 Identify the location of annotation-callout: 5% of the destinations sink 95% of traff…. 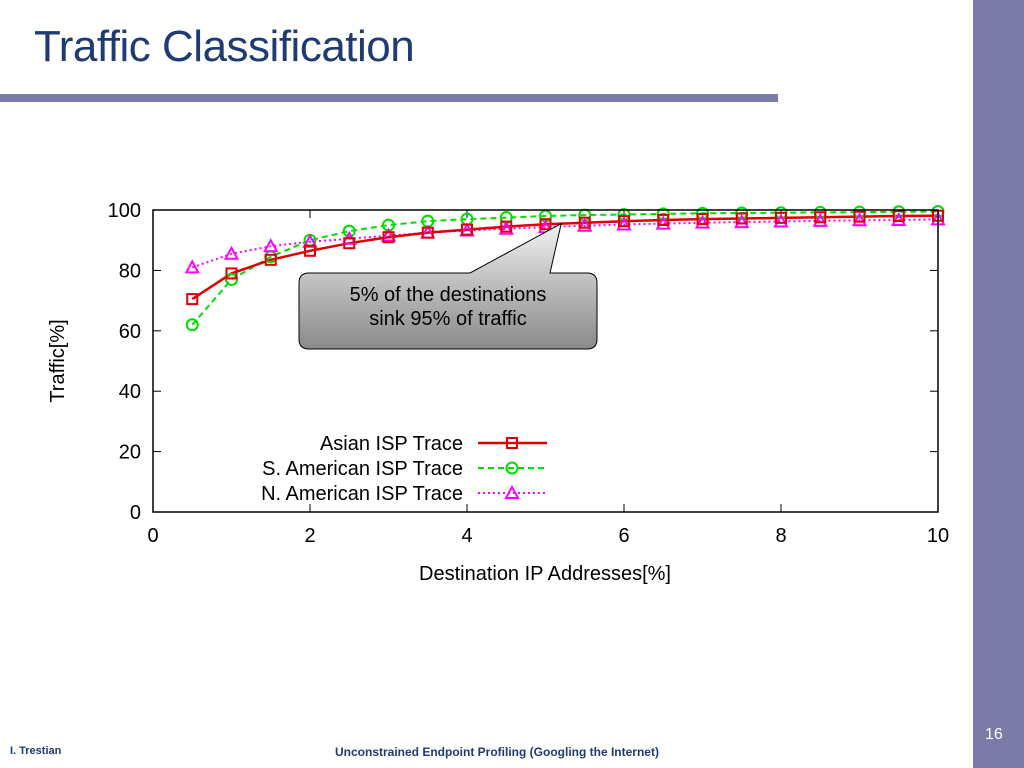
(448, 286).